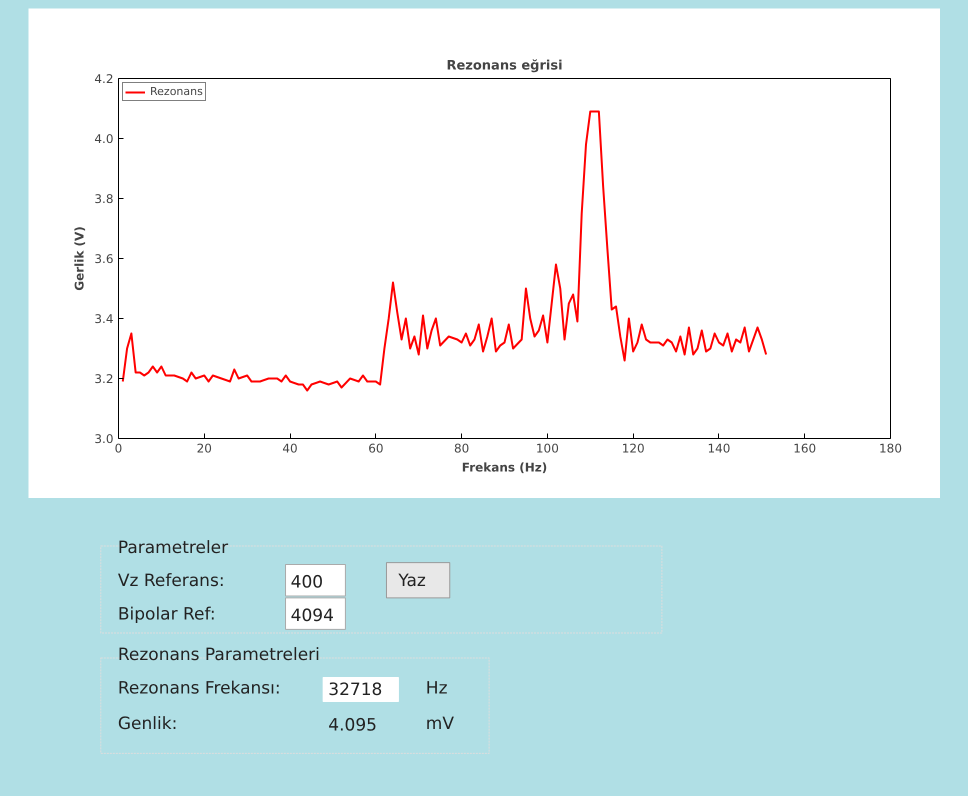  I want to click on y-axis-title: Gerlik (V), so click(79, 258).